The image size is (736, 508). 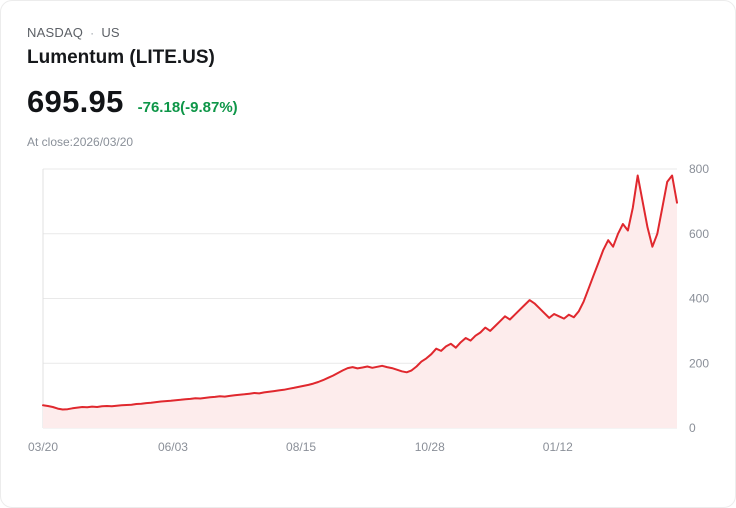 What do you see at coordinates (80, 142) in the screenshot?
I see `close-time-note: At close:2026/03/20` at bounding box center [80, 142].